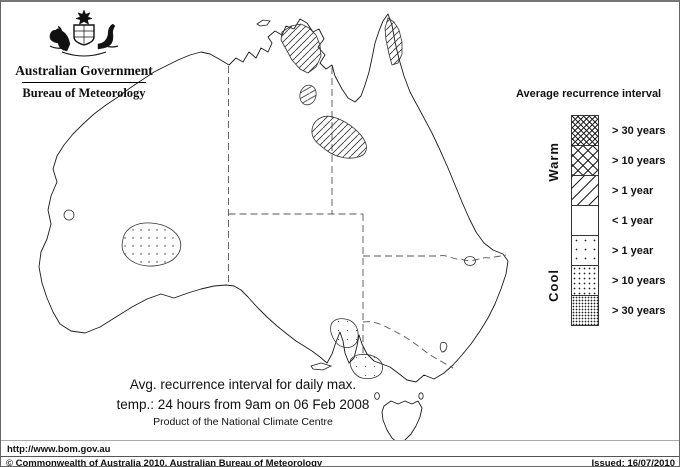 Image resolution: width=680 pixels, height=467 pixels. Describe the element at coordinates (69, 215) in the screenshot. I see `region-wa-small-outline` at that location.